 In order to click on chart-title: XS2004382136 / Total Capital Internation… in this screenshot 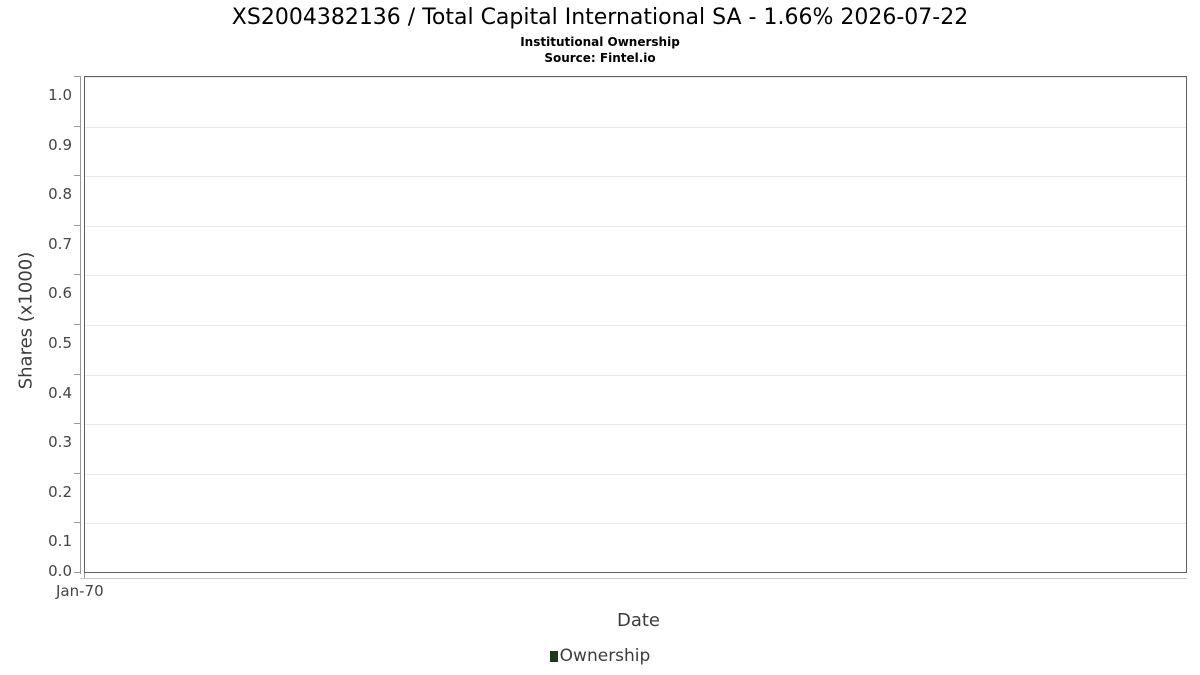, I will do `click(600, 17)`.